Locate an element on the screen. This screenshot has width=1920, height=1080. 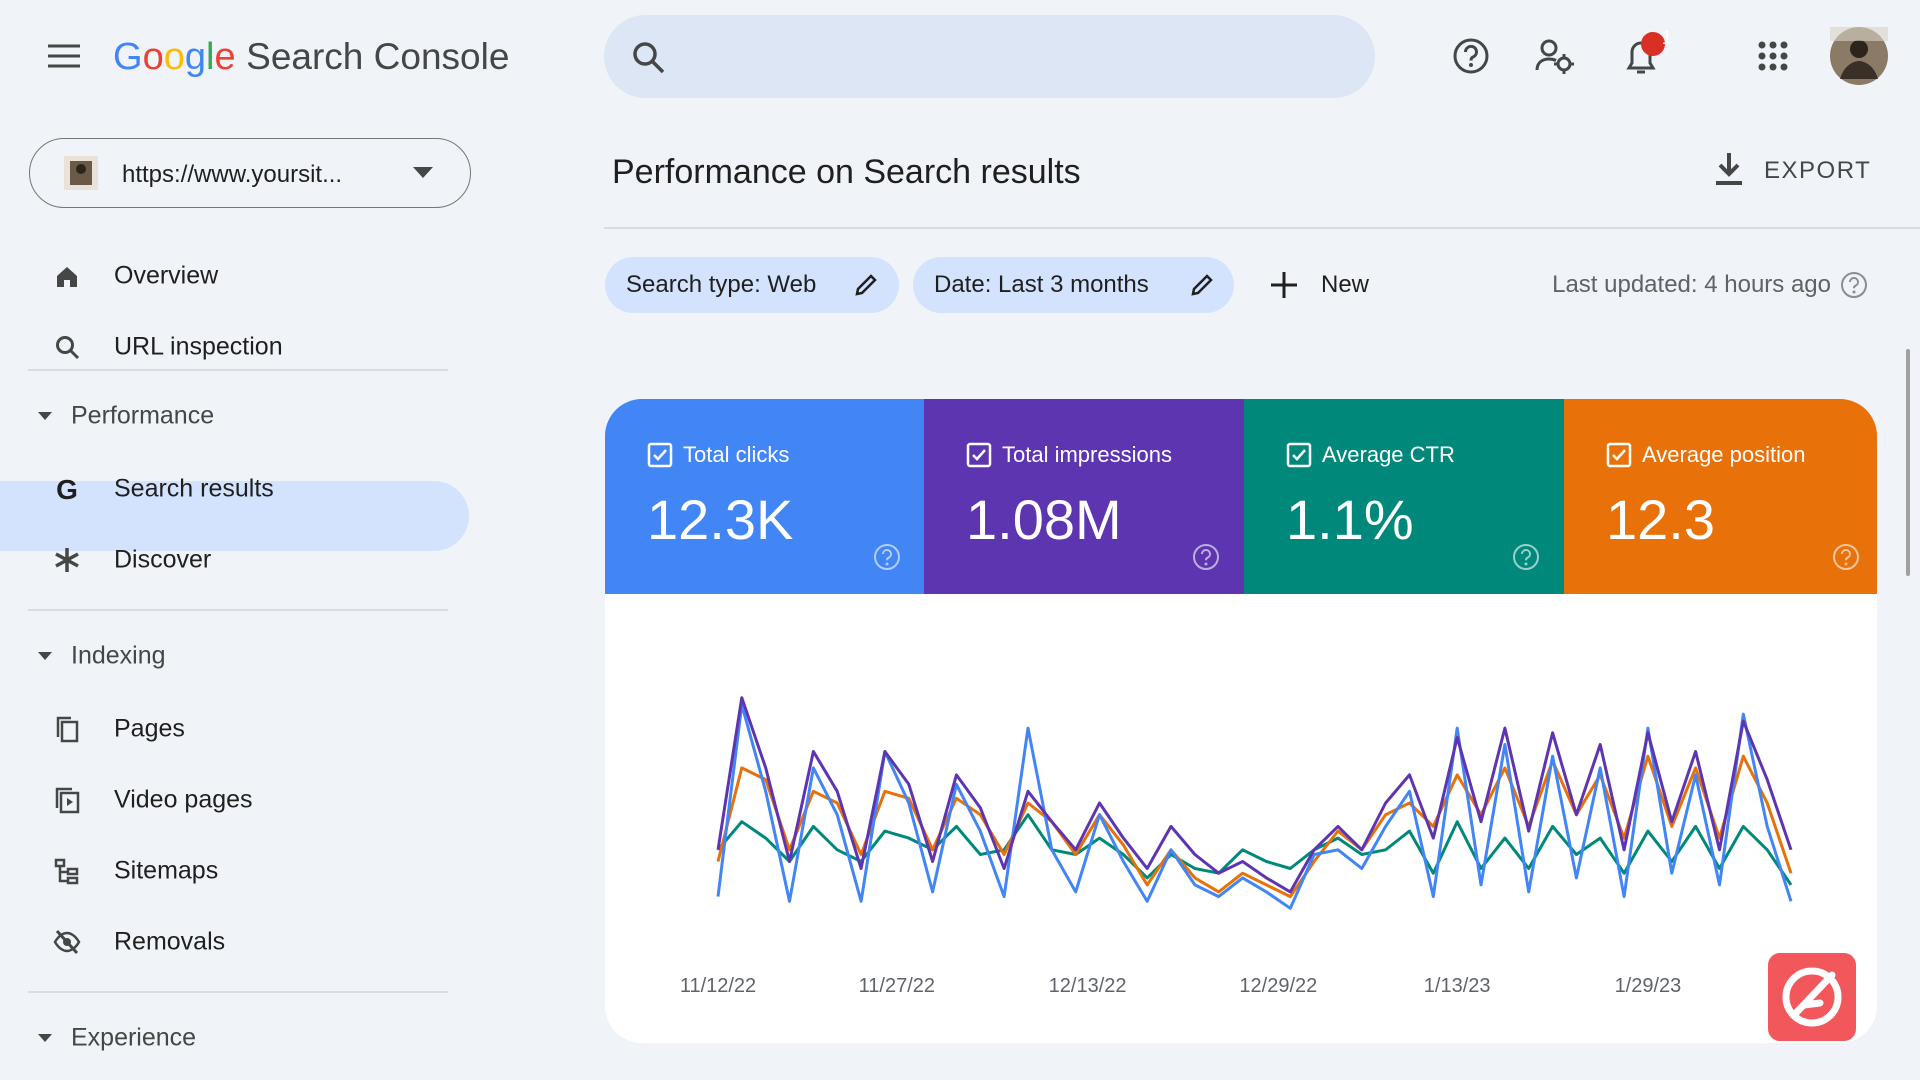
metric-label: Average CTR is located at coordinates (1388, 454).